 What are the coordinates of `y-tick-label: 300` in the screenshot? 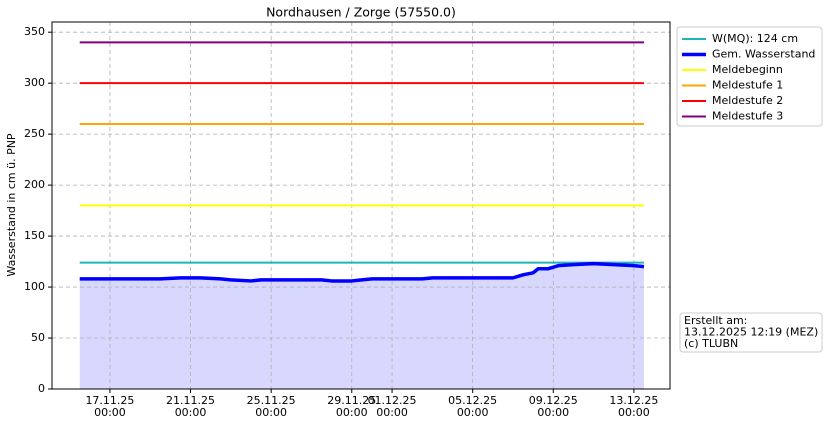 It's located at (34, 82).